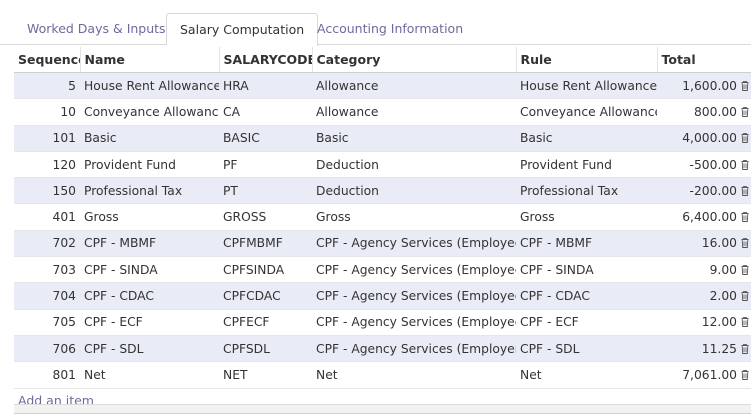 The width and height of the screenshot is (751, 414). What do you see at coordinates (719, 243) in the screenshot?
I see `total-value: 16.00` at bounding box center [719, 243].